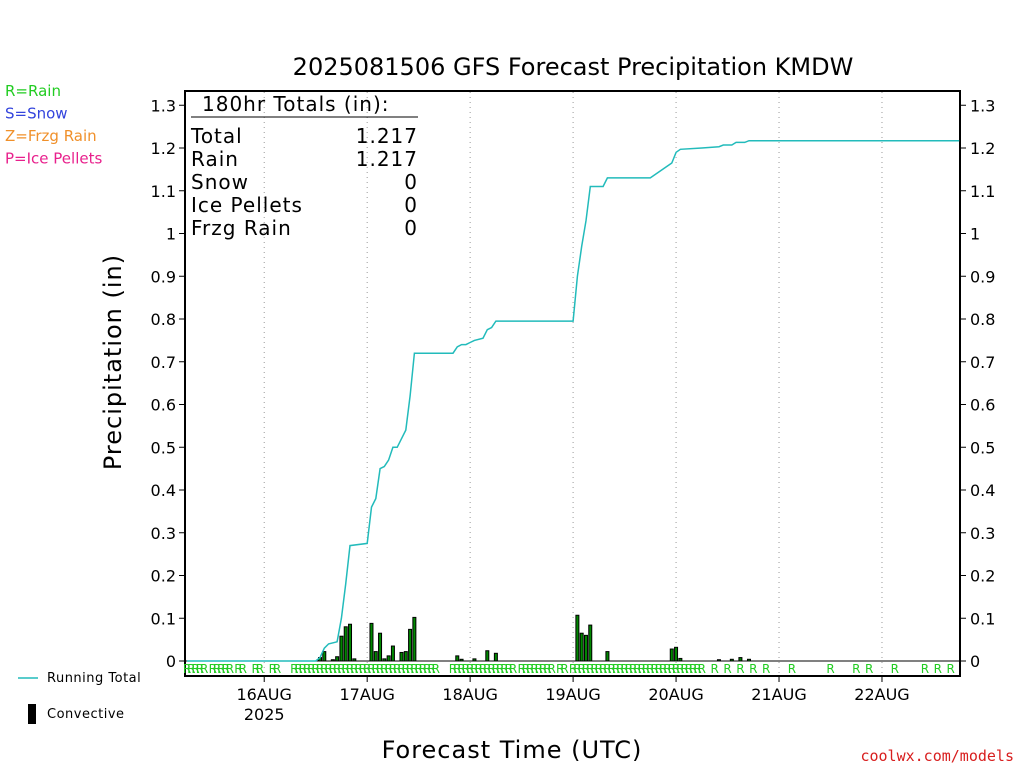  I want to click on totals-row-label: Ice Pellets, so click(247, 205).